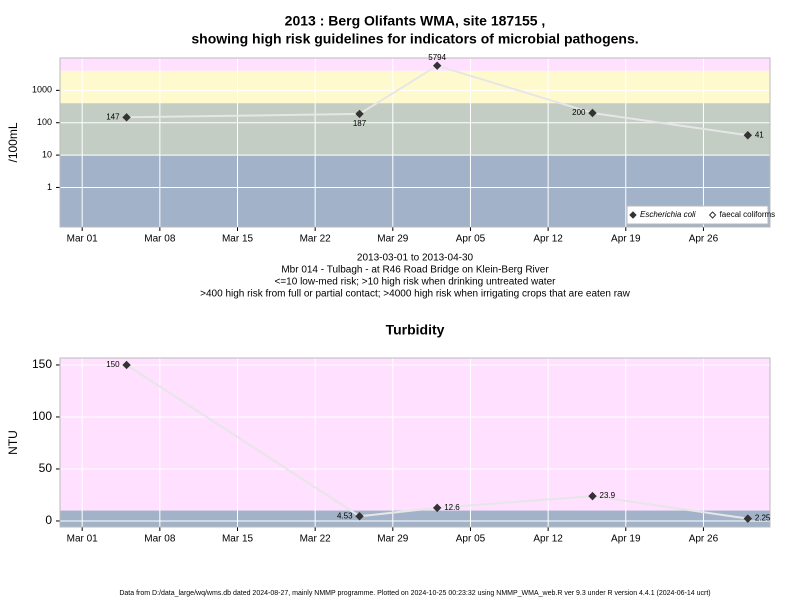  I want to click on data-label: 41, so click(759, 134).